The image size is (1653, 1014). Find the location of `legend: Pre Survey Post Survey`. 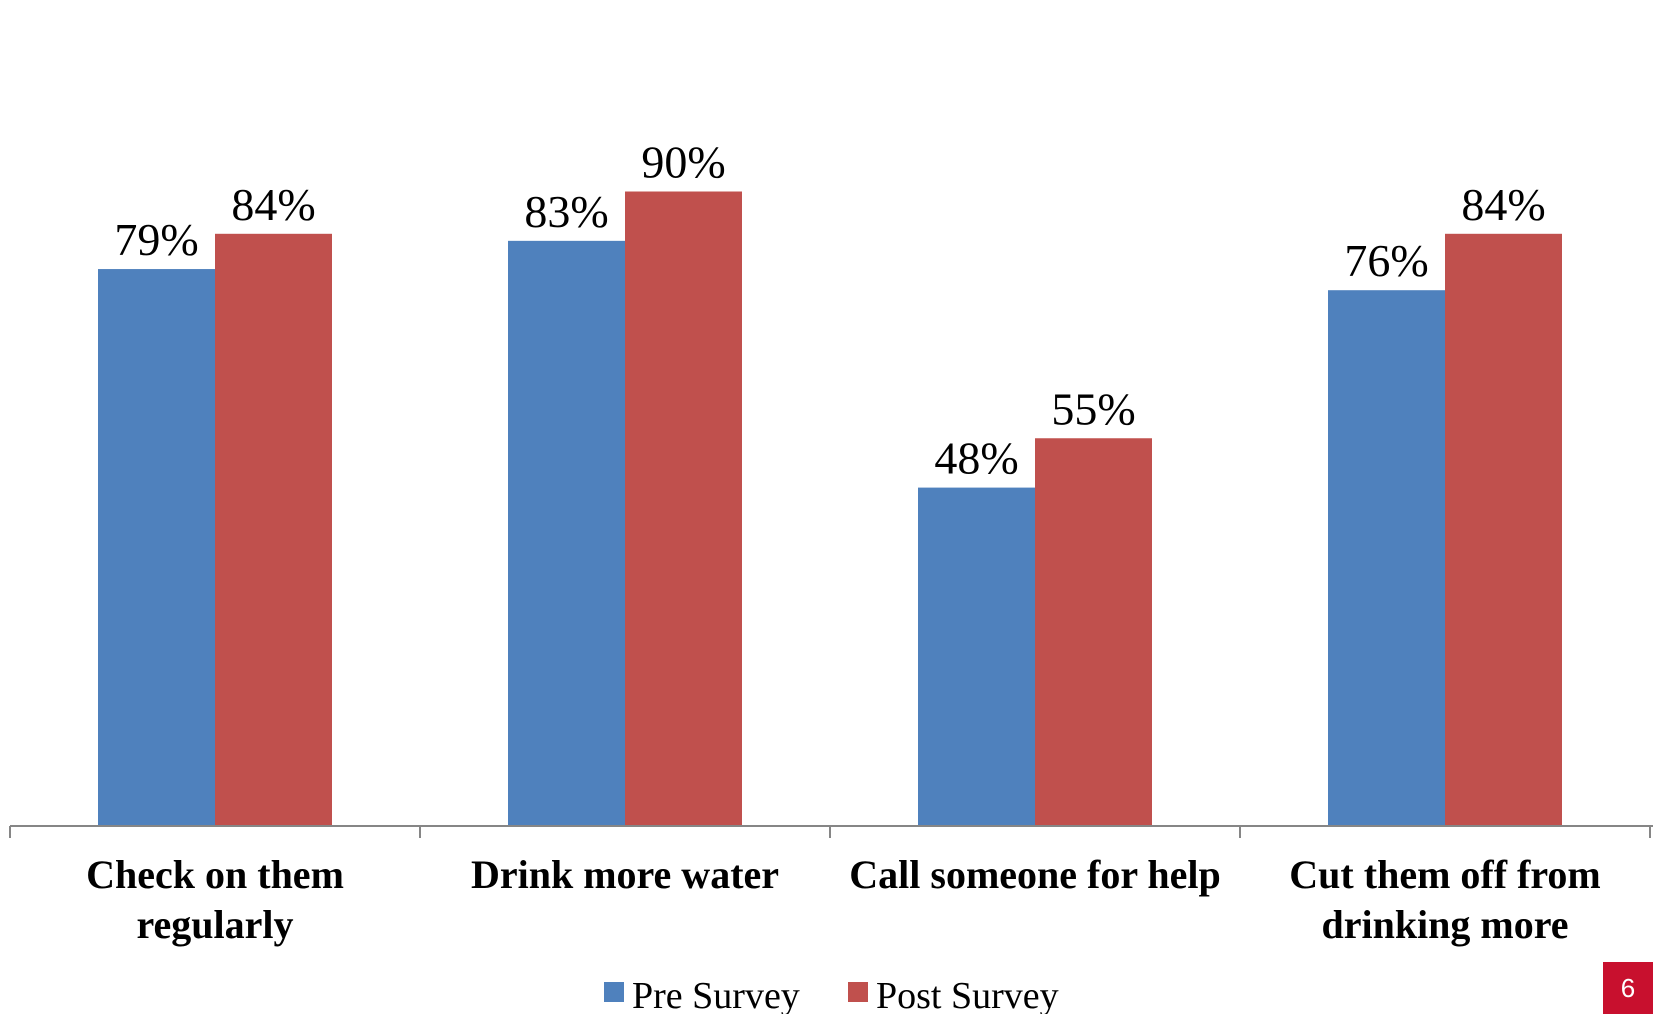

legend: Pre Survey Post Survey is located at coordinates (831, 994).